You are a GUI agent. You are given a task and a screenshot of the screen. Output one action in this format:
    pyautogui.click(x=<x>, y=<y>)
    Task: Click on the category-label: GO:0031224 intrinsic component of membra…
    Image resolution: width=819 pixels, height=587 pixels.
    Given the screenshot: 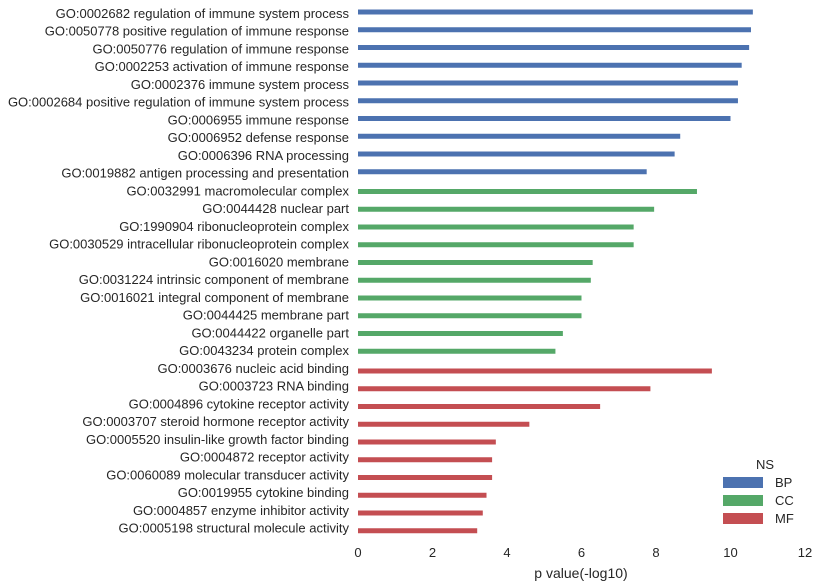 What is the action you would take?
    pyautogui.click(x=214, y=279)
    